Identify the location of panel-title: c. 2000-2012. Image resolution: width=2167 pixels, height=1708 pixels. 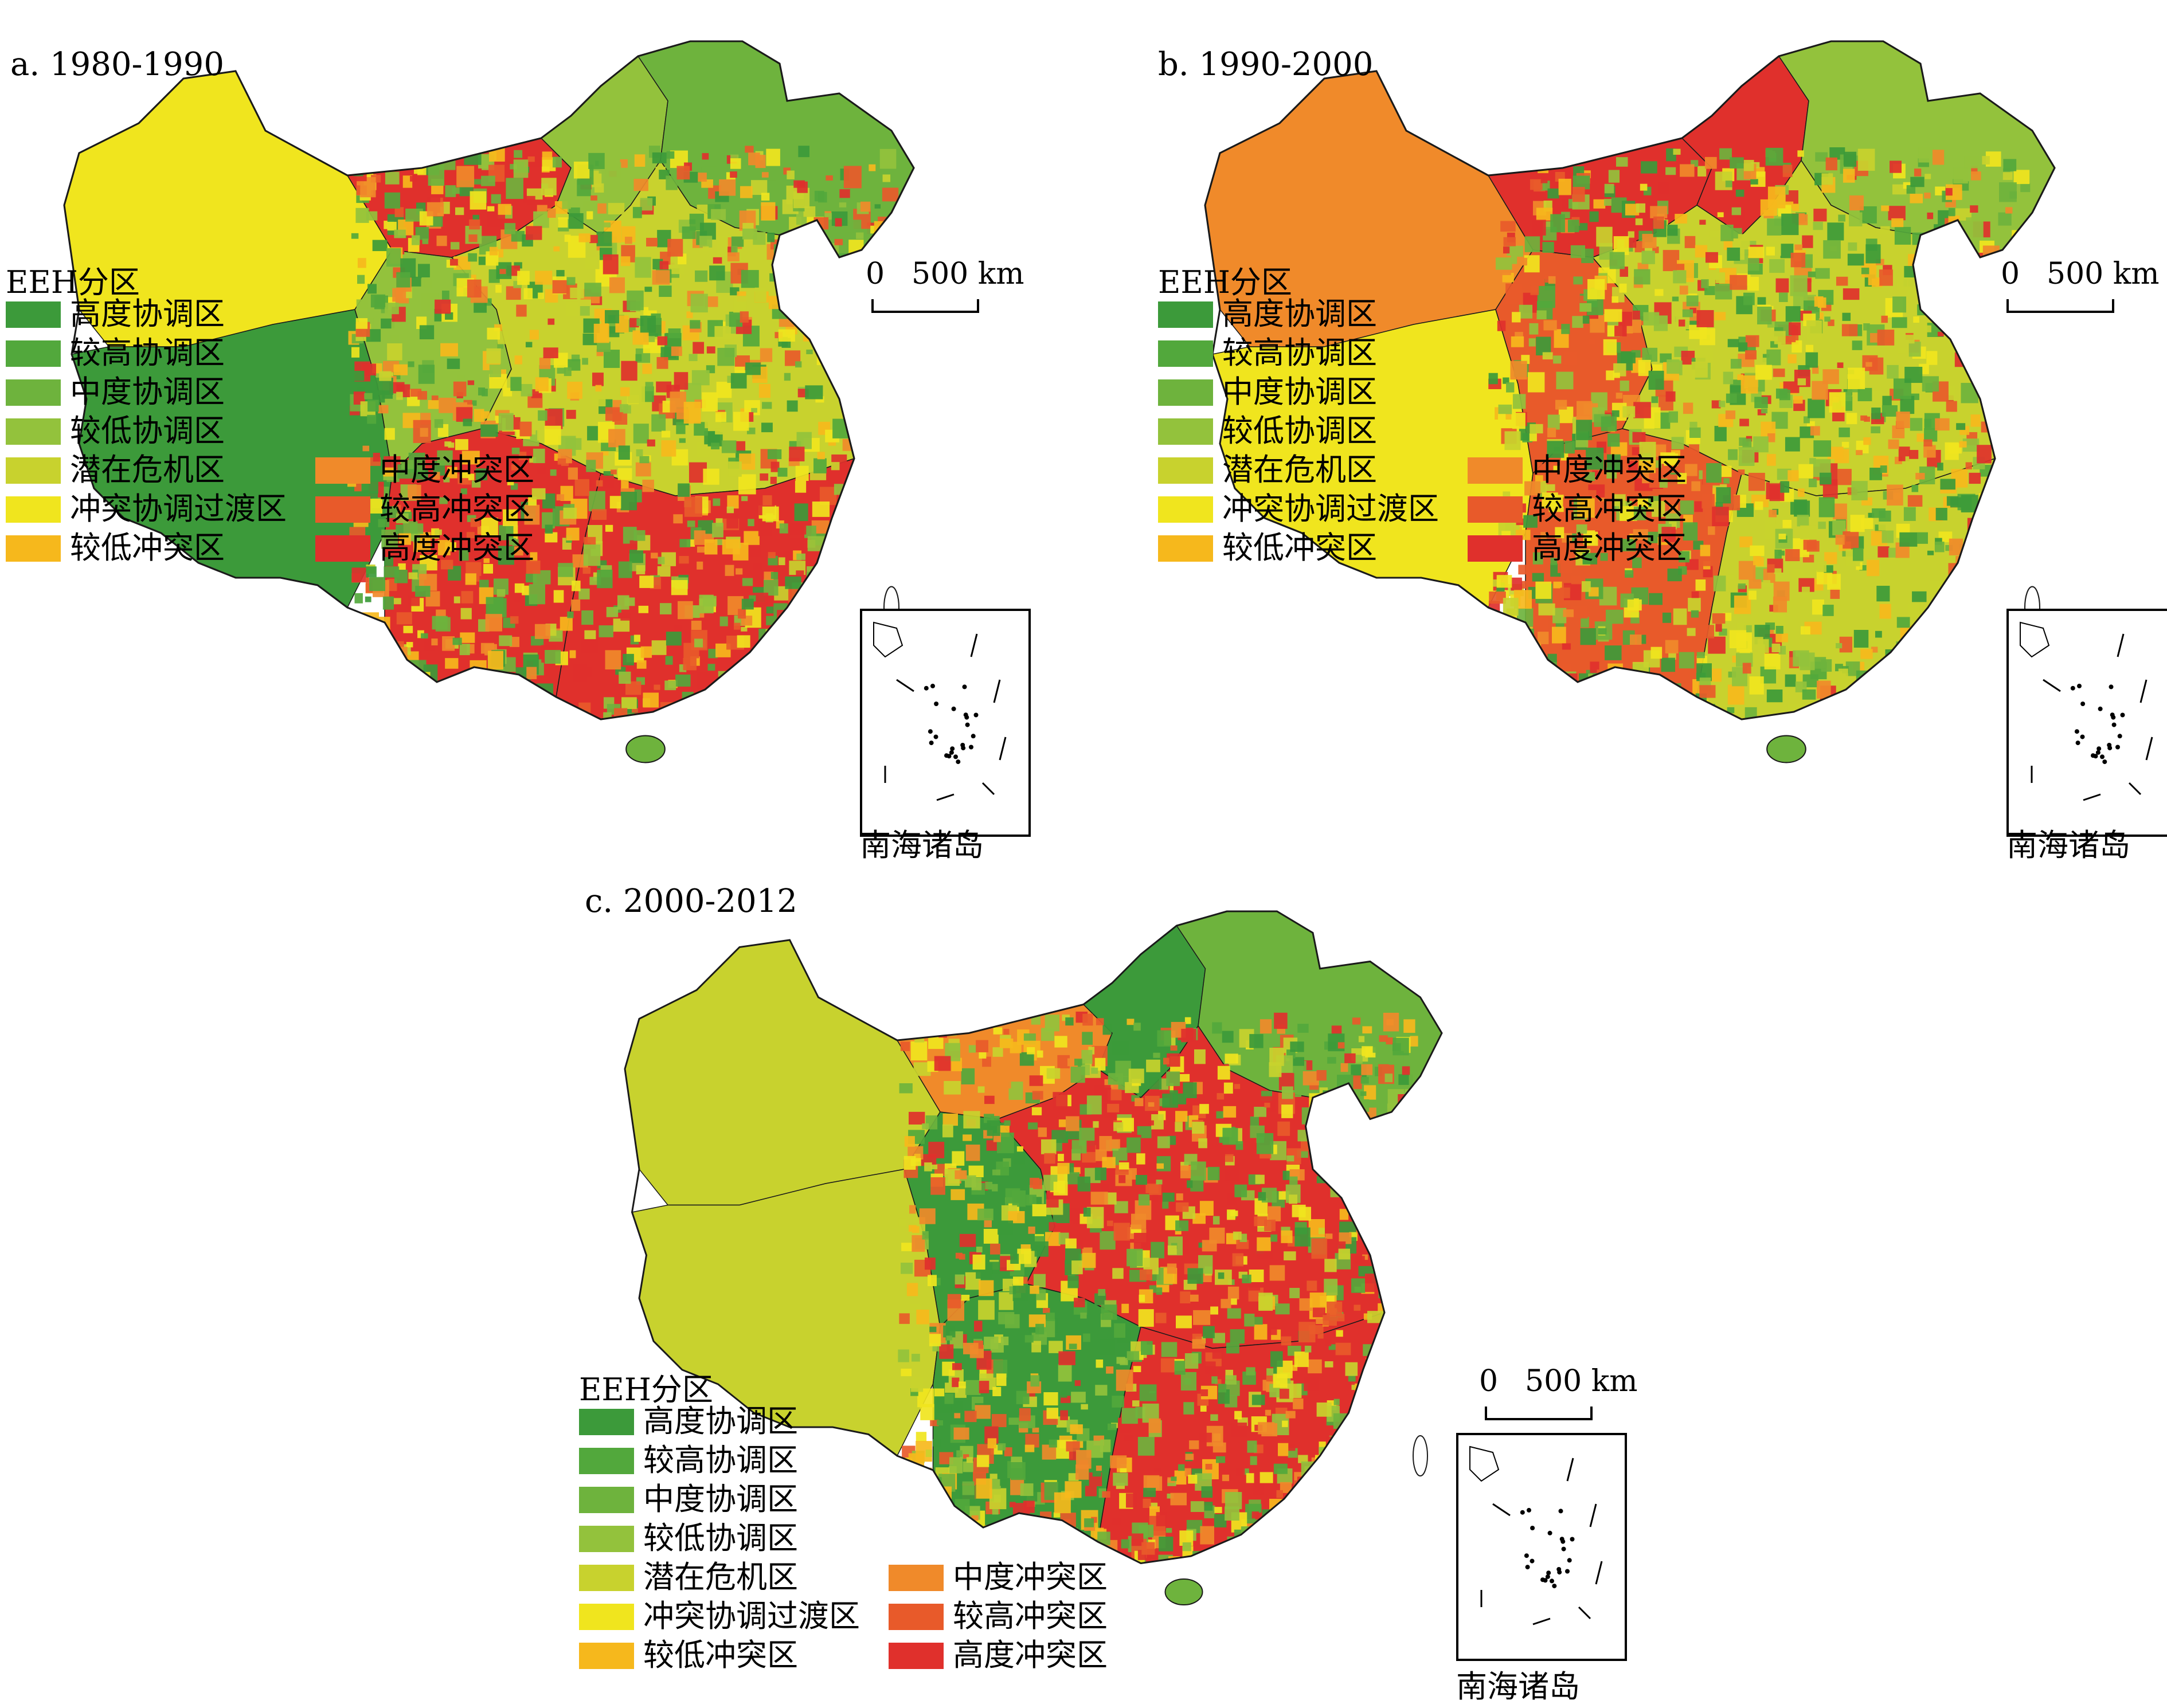
(691, 901).